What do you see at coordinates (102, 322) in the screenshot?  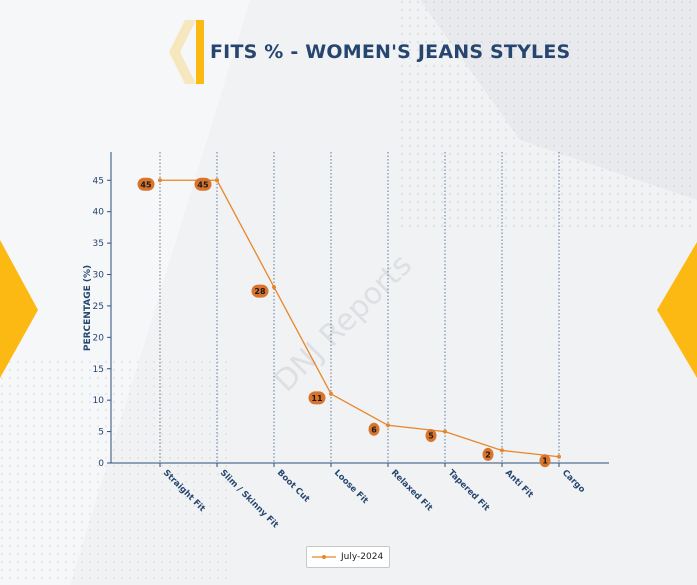 I see `y-ticks: 0 5 10 15 20 25 30 35 40 45` at bounding box center [102, 322].